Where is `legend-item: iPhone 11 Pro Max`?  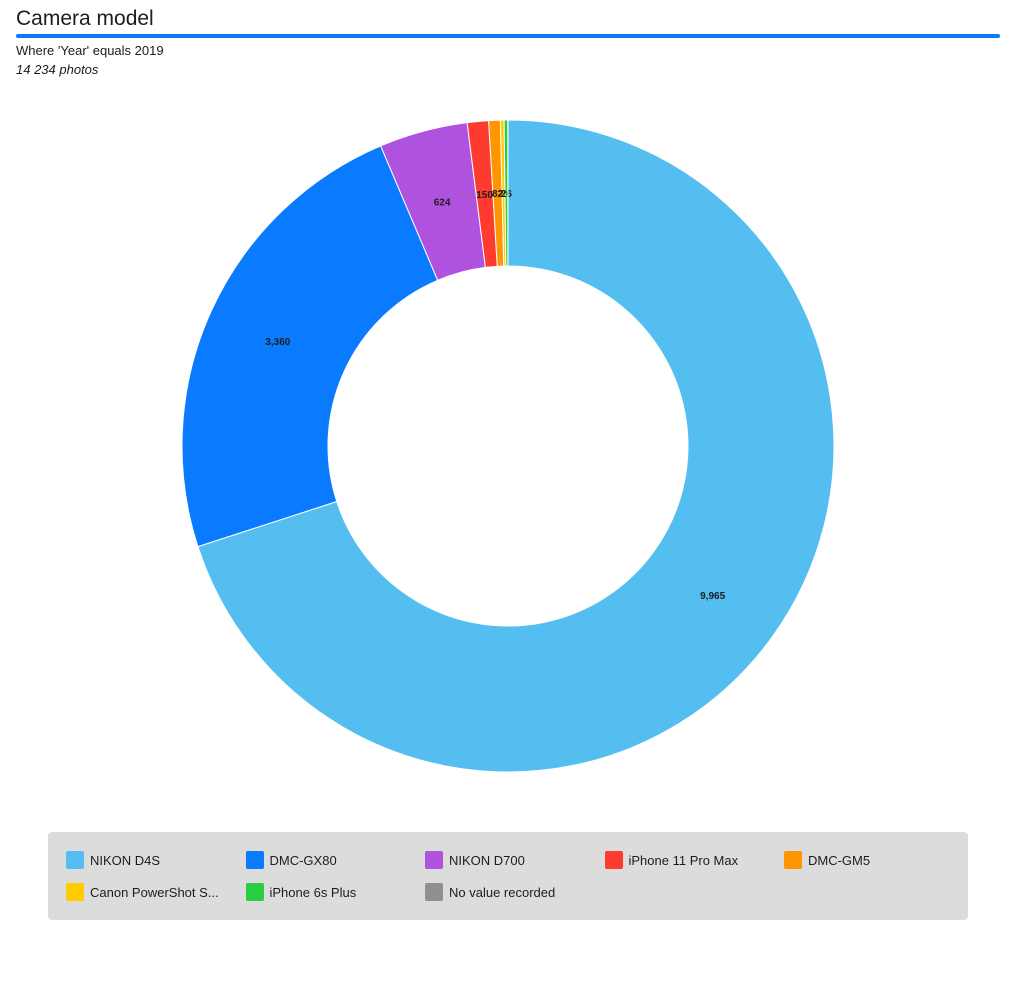
legend-item: iPhone 11 Pro Max is located at coordinates (671, 860).